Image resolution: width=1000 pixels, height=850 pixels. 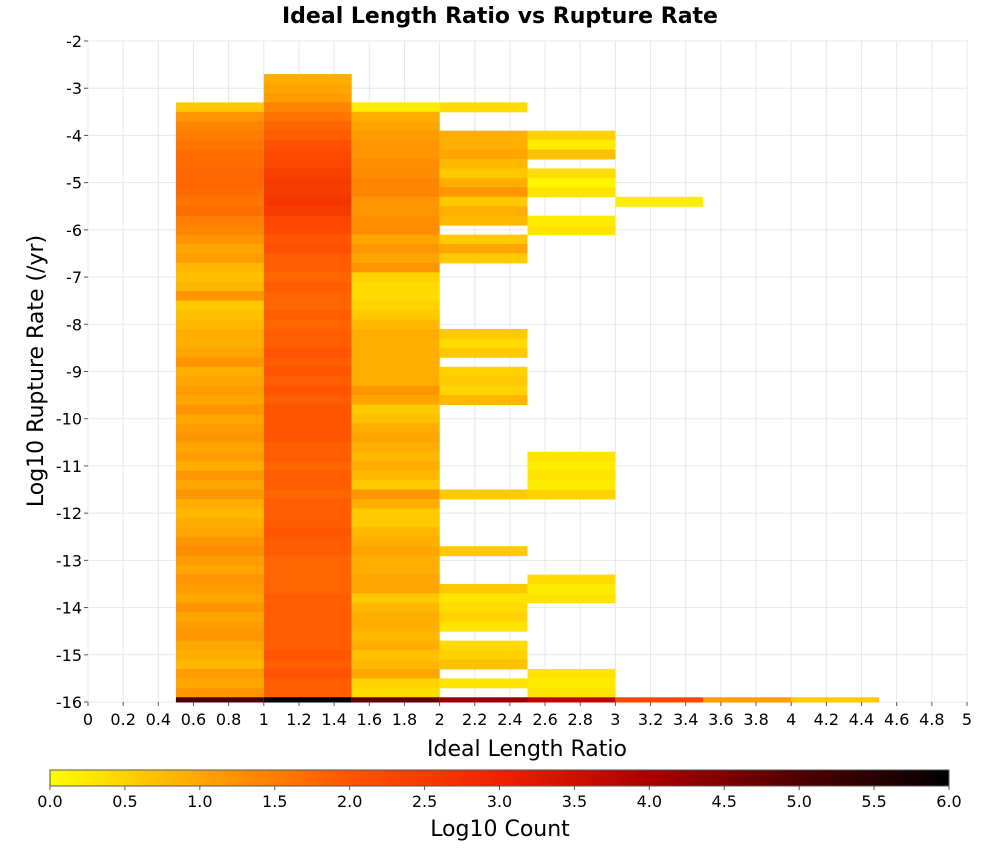 I want to click on x-tick-label: 3.2, so click(x=650, y=719).